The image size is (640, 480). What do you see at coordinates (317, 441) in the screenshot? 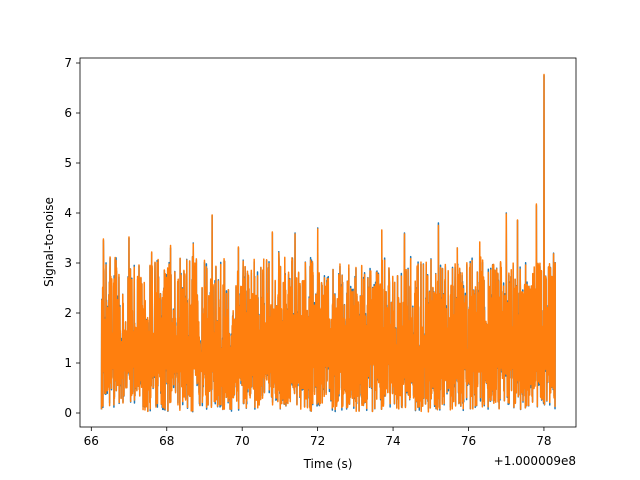
I see `x-tick-label: 72` at bounding box center [317, 441].